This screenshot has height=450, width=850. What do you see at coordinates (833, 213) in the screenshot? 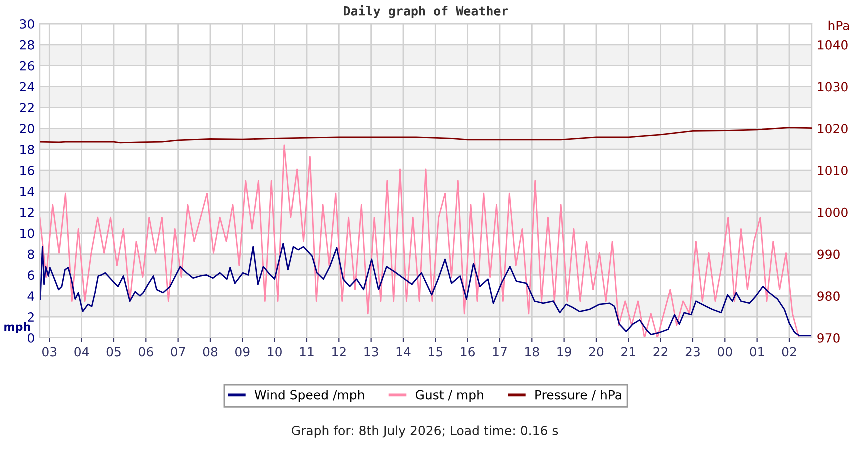
I see `y2-tick-label: 1000` at bounding box center [833, 213].